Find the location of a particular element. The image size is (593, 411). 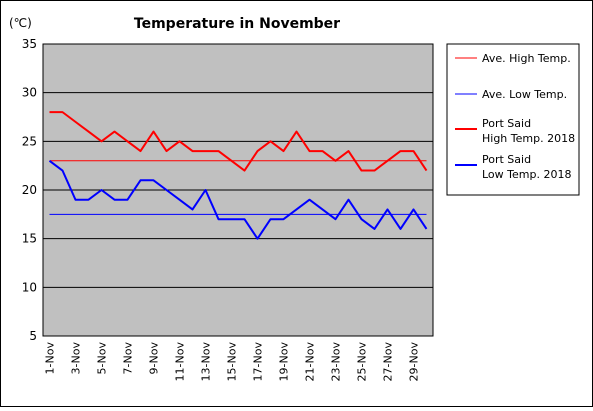

x-tick-label: 29-Nov is located at coordinates (414, 362).